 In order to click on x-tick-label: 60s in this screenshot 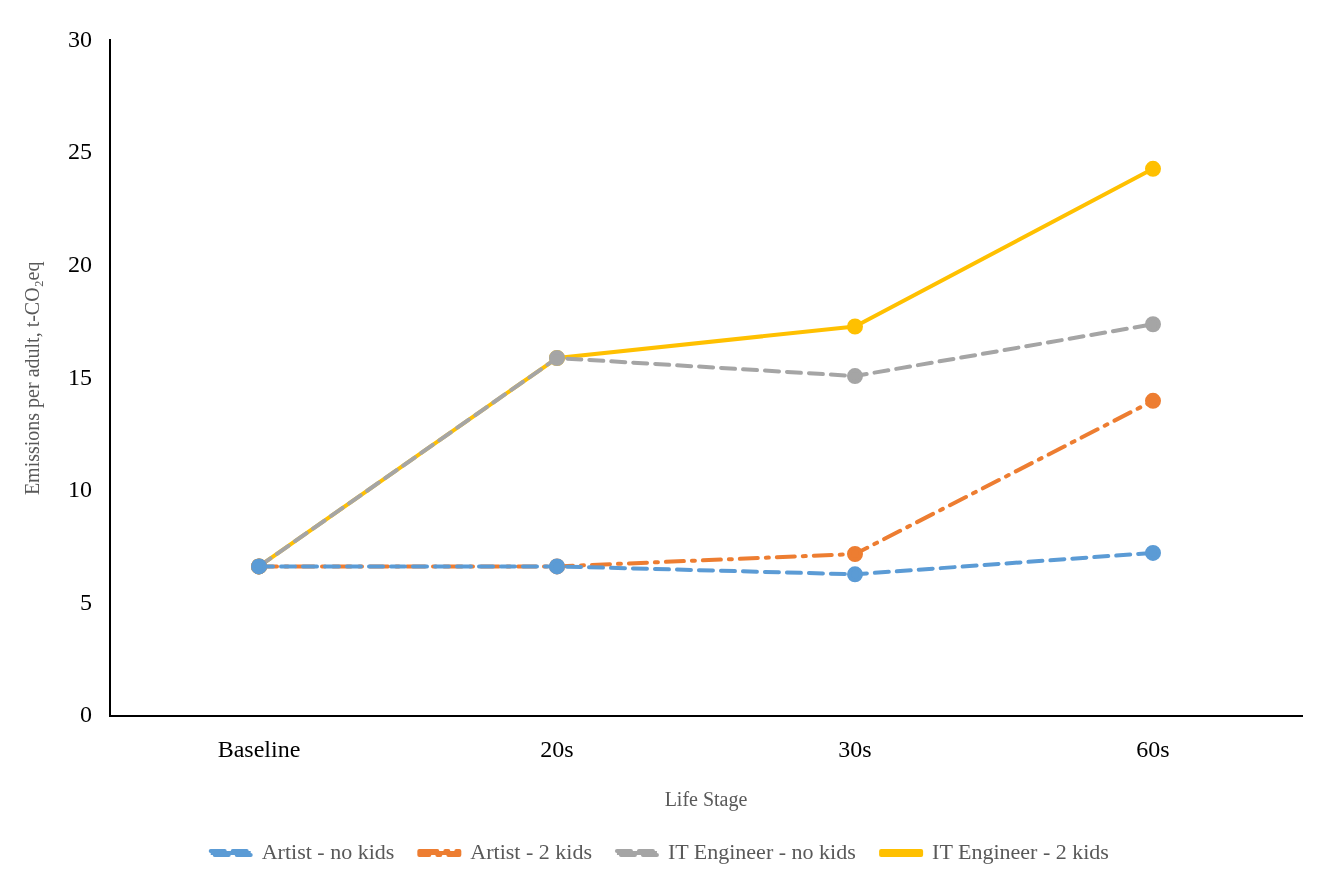, I will do `click(1153, 748)`.